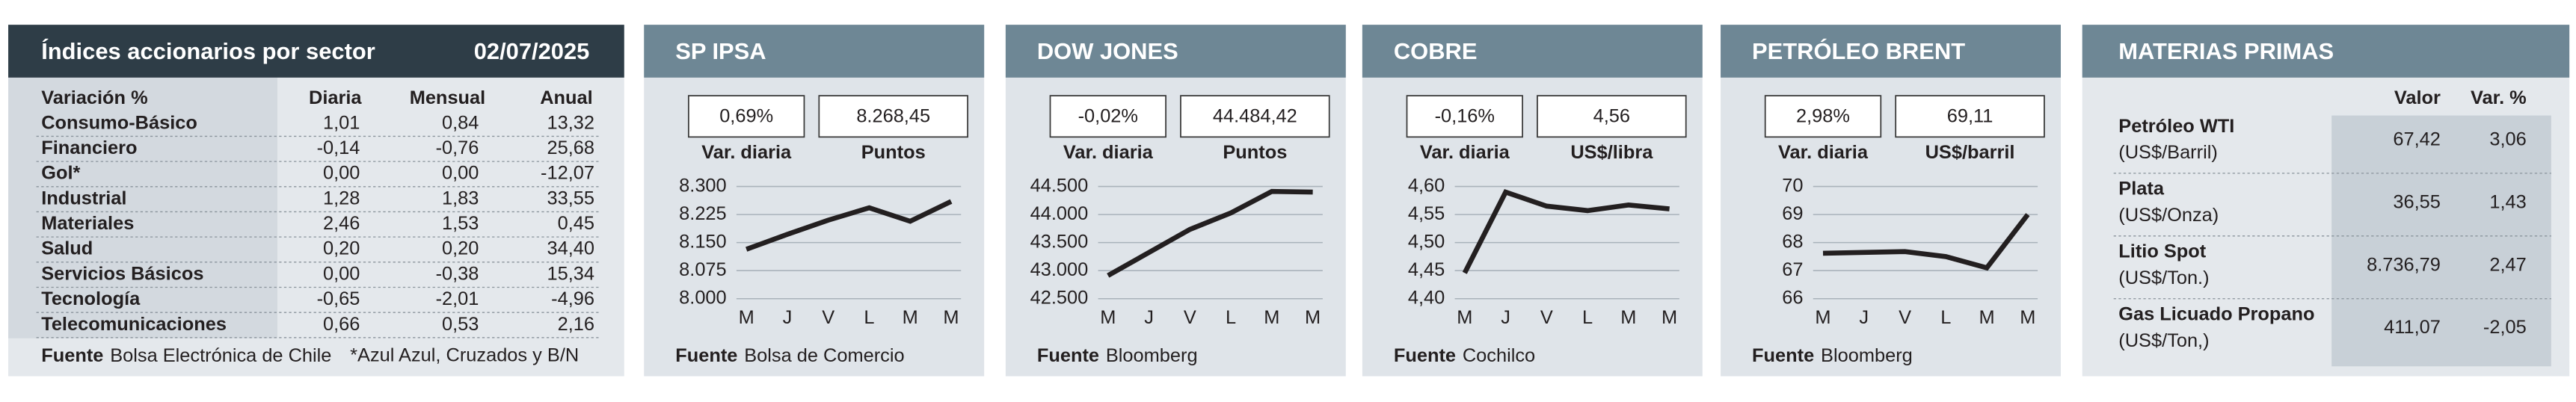 The width and height of the screenshot is (2576, 402). Describe the element at coordinates (571, 273) in the screenshot. I see `table-cell: 15,34` at that location.